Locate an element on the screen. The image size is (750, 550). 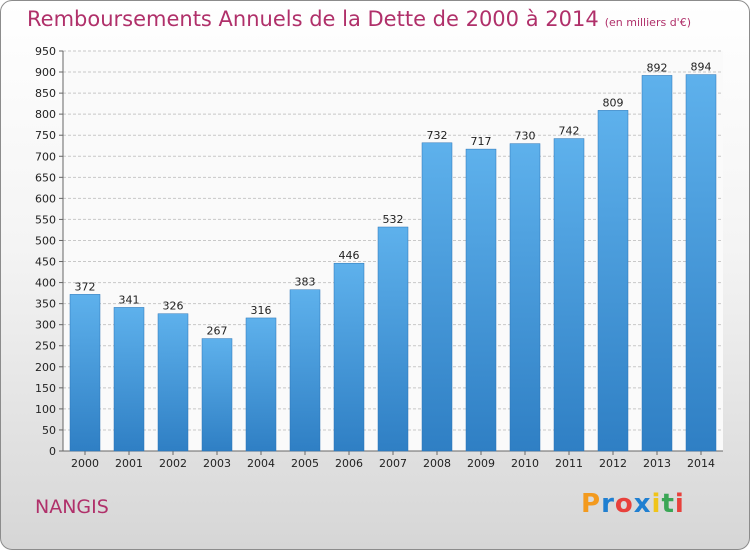
x-tick-label: 2014 is located at coordinates (701, 463).